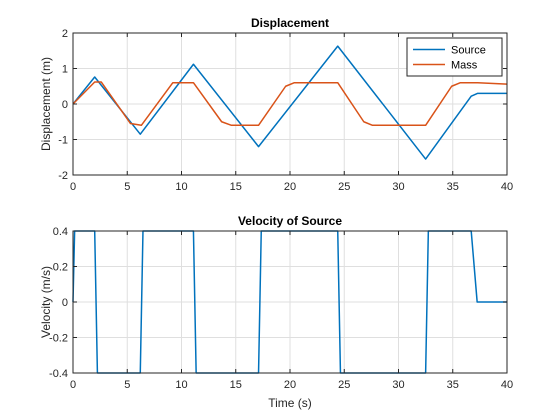 The width and height of the screenshot is (560, 420). Describe the element at coordinates (65, 70) in the screenshot. I see `y-tick-label: 1` at that location.